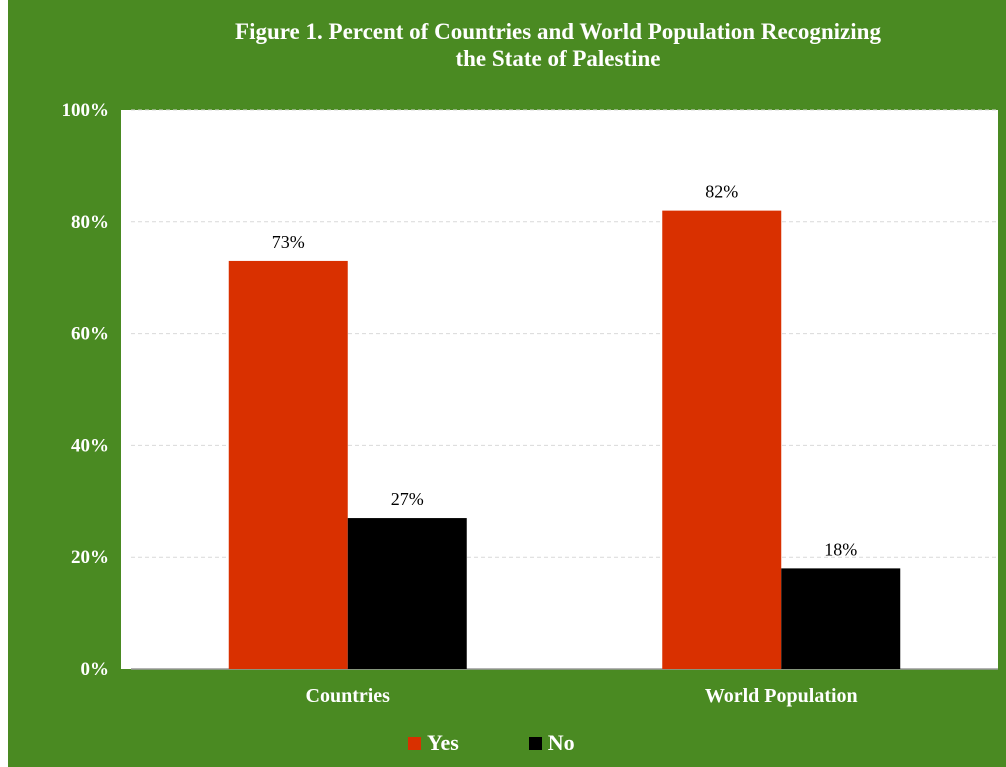  I want to click on legend-label-yes: Yes, so click(443, 742).